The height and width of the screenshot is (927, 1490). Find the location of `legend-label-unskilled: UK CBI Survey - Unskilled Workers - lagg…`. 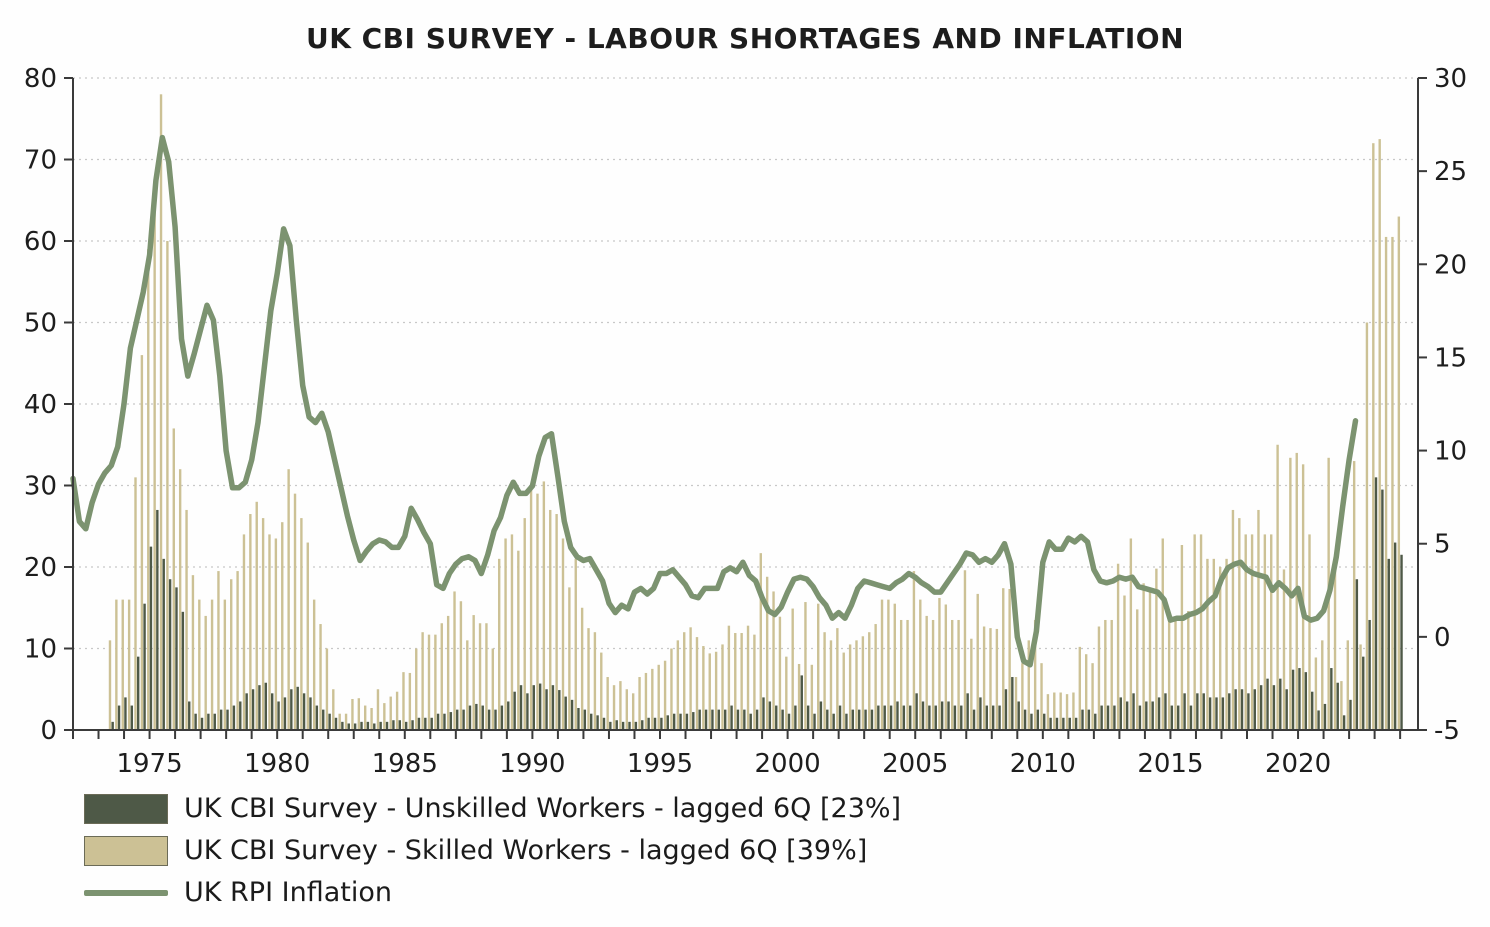

legend-label-unskilled: UK CBI Survey - Unskilled Workers - lagg… is located at coordinates (543, 808).